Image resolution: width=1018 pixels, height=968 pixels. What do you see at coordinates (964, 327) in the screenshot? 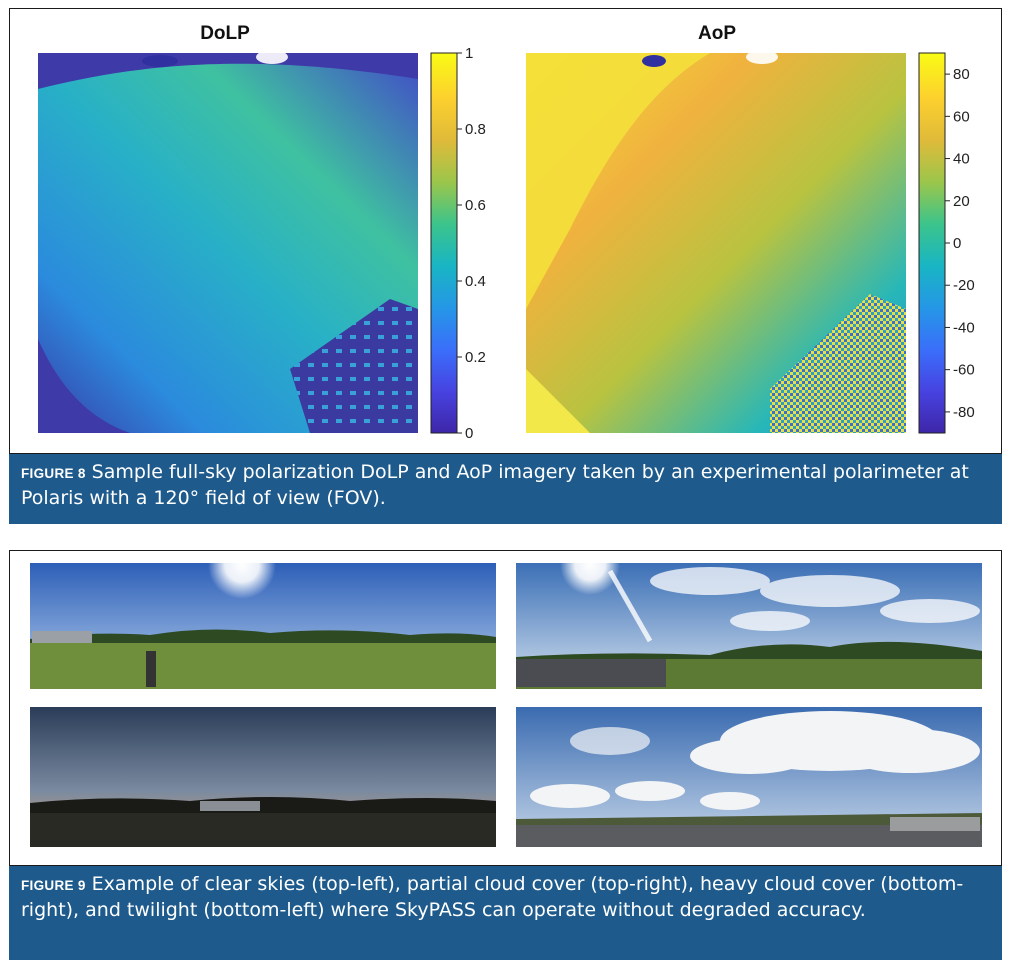
I see `colorbar-tick-label: -40` at bounding box center [964, 327].